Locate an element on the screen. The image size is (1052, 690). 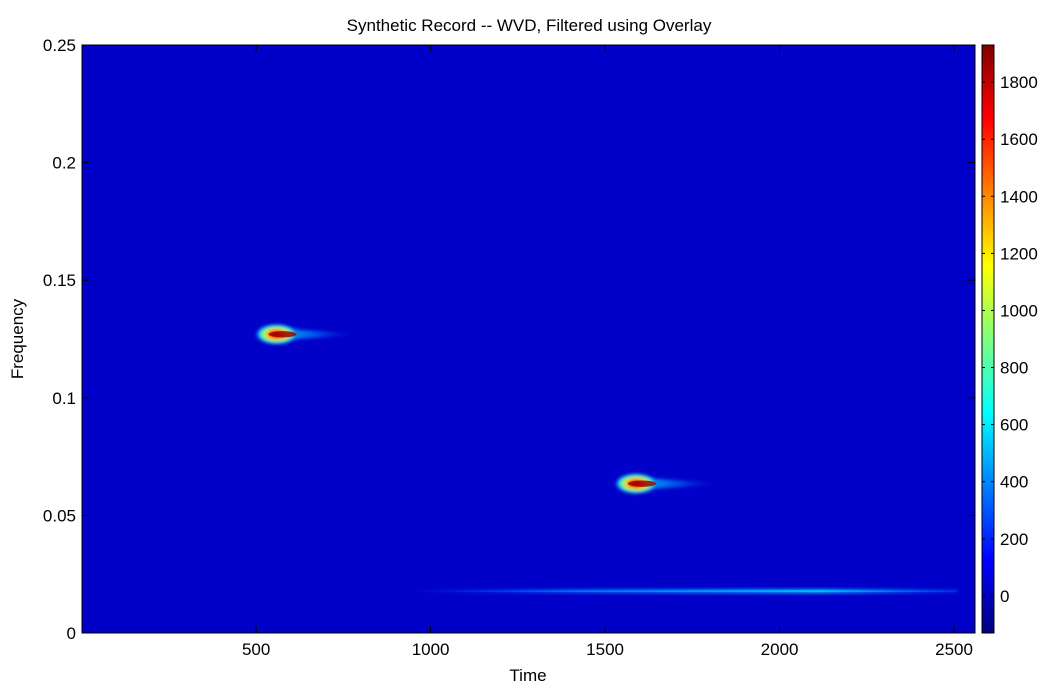
x-tick-label: 500 is located at coordinates (256, 649).